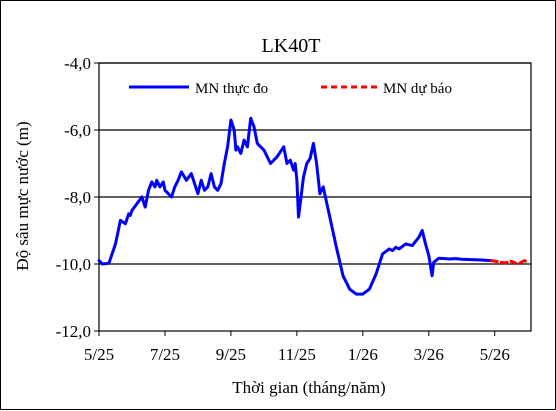 The height and width of the screenshot is (411, 556). Describe the element at coordinates (77, 130) in the screenshot. I see `y-tick-label: -6,0` at that location.